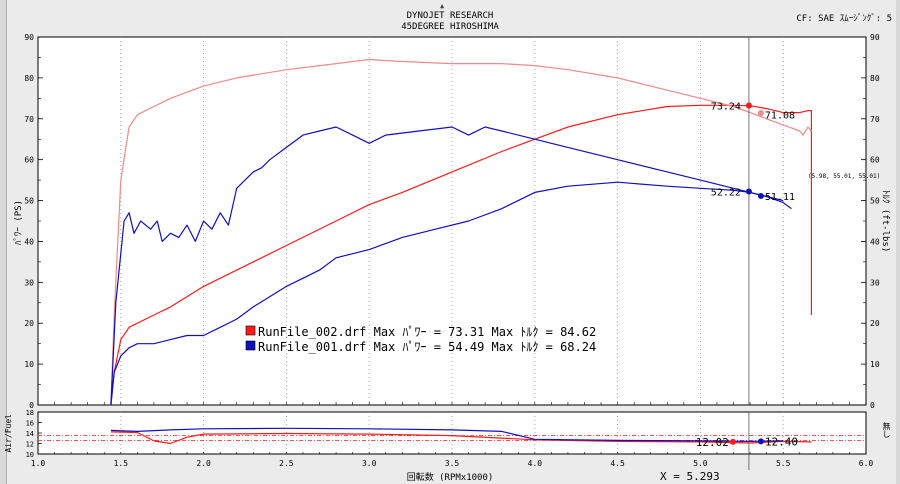  Describe the element at coordinates (866, 463) in the screenshot. I see `x-tick-label: 6.0` at that location.